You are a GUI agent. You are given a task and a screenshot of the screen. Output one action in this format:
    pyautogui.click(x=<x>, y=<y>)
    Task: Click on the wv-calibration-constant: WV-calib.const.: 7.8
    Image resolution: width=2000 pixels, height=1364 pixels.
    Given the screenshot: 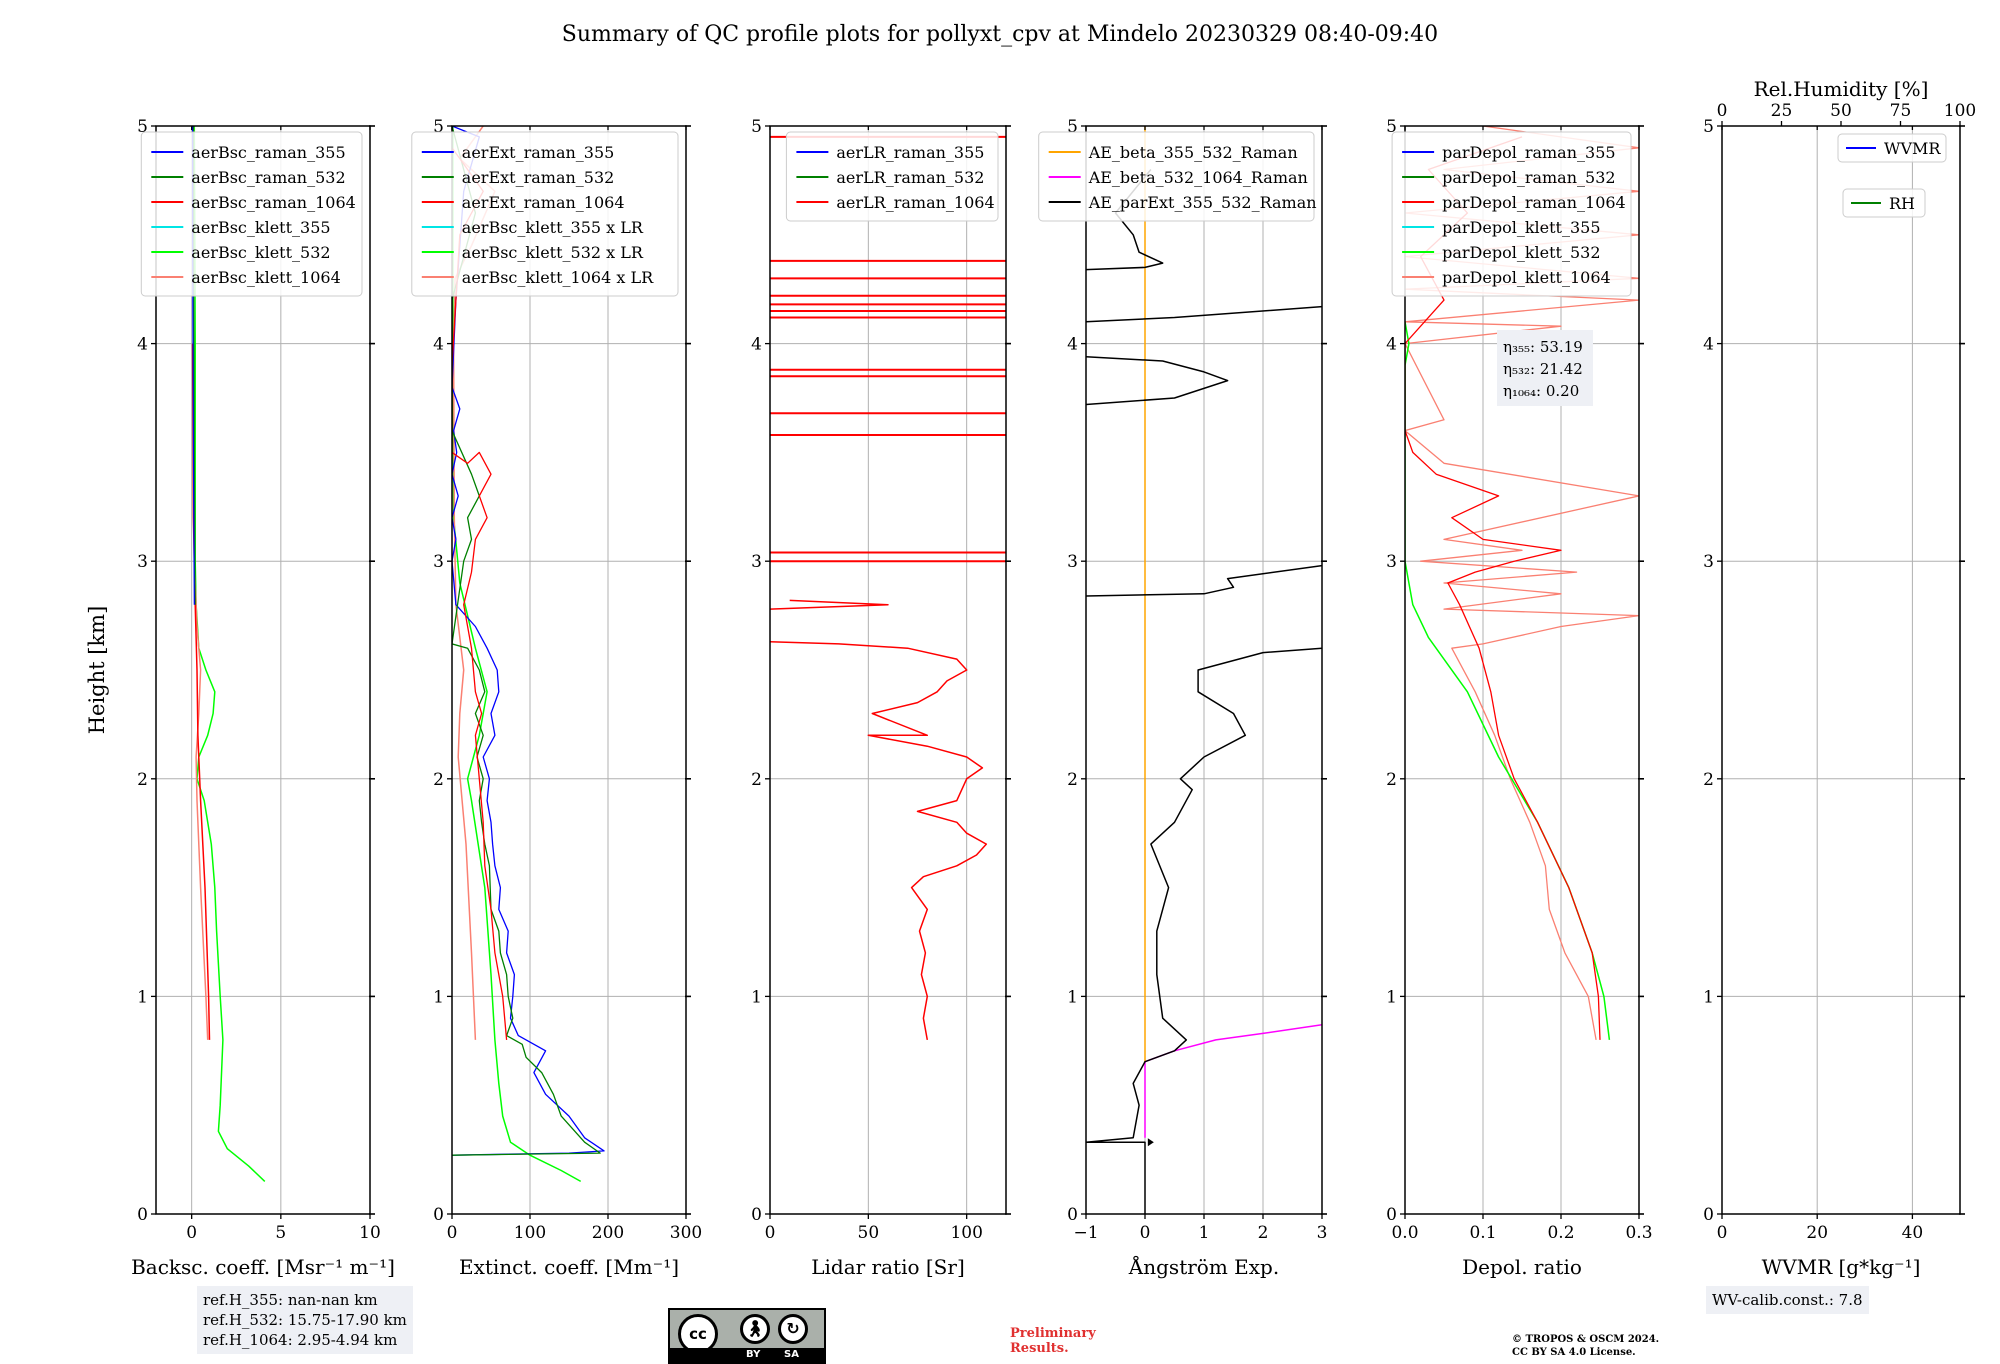 What is the action you would take?
    pyautogui.click(x=1787, y=1300)
    